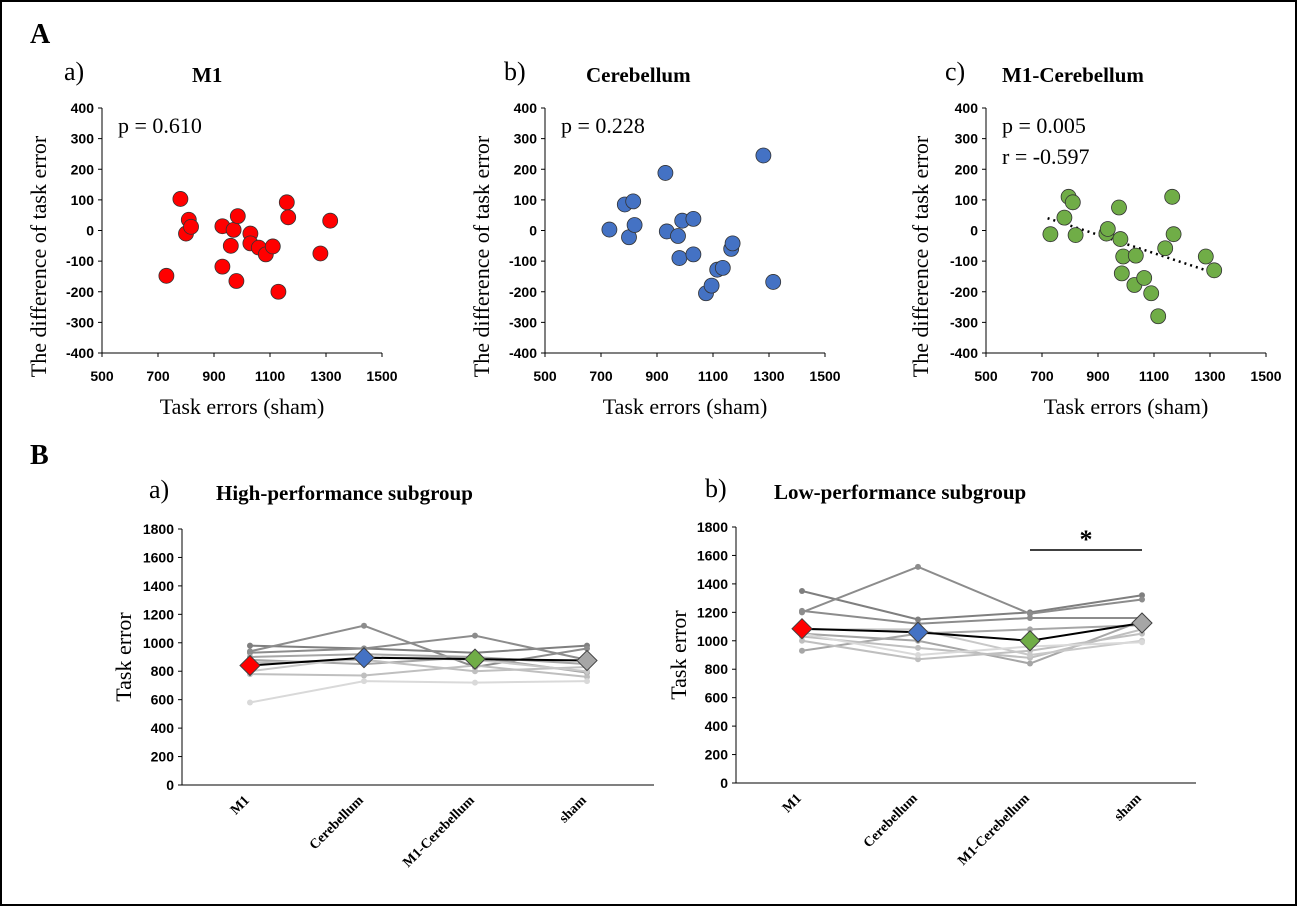  Describe the element at coordinates (638, 75) in the screenshot. I see `chart-title: Cerebellum` at that location.